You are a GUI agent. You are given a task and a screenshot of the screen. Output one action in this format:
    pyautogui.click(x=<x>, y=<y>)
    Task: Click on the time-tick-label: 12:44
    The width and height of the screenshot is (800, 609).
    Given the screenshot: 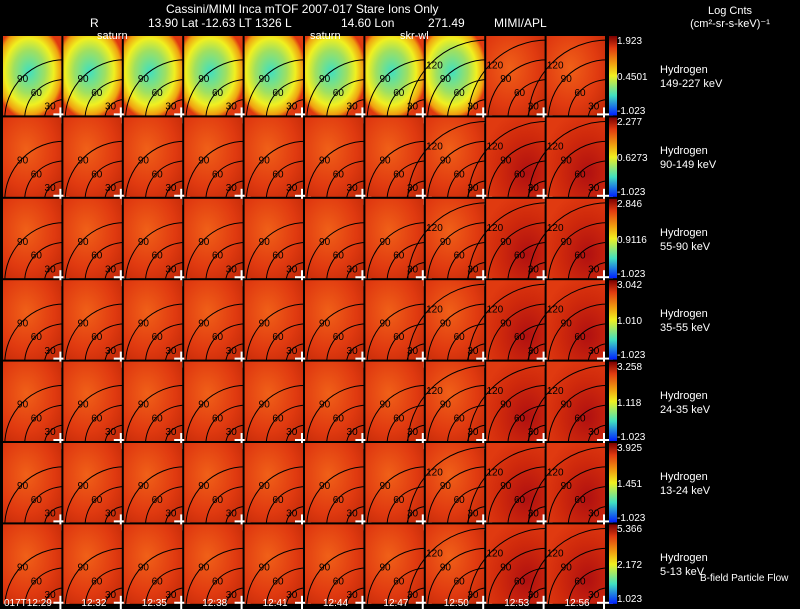 What is the action you would take?
    pyautogui.click(x=336, y=603)
    